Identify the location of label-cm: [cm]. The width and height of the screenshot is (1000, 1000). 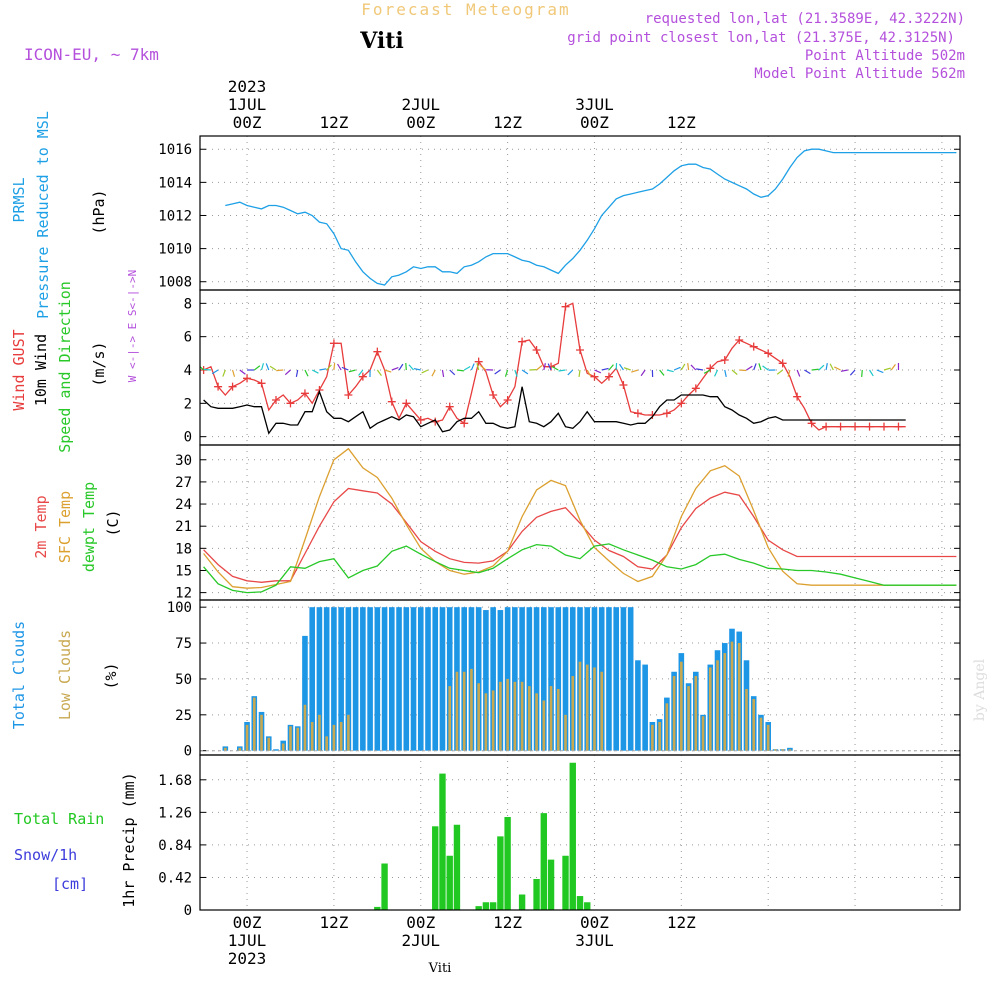
(70, 884).